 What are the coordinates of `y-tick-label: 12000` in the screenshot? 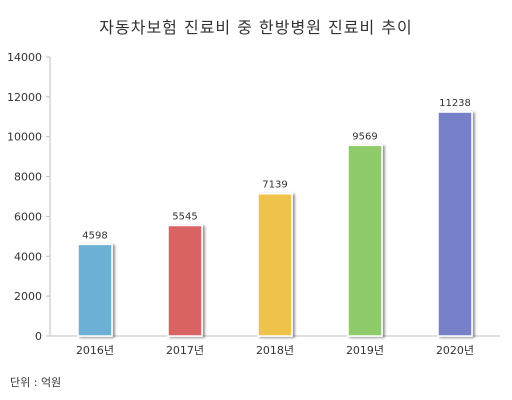 It's located at (24, 97).